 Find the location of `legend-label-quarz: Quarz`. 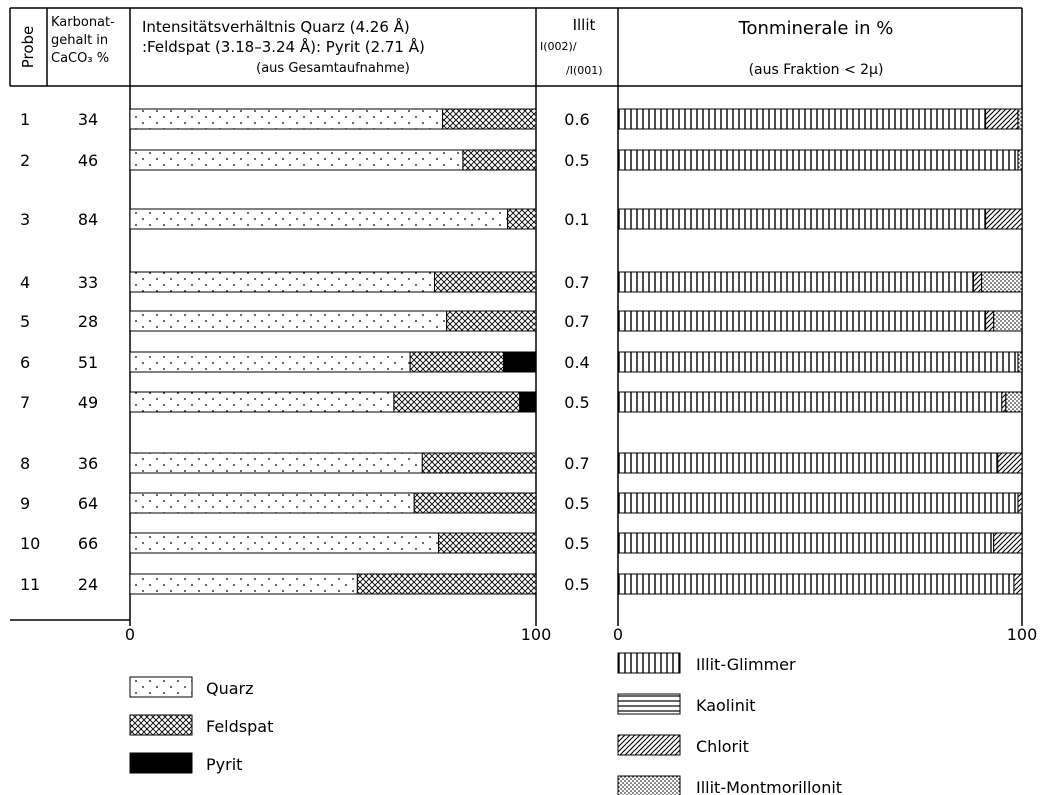

legend-label-quarz: Quarz is located at coordinates (230, 688).